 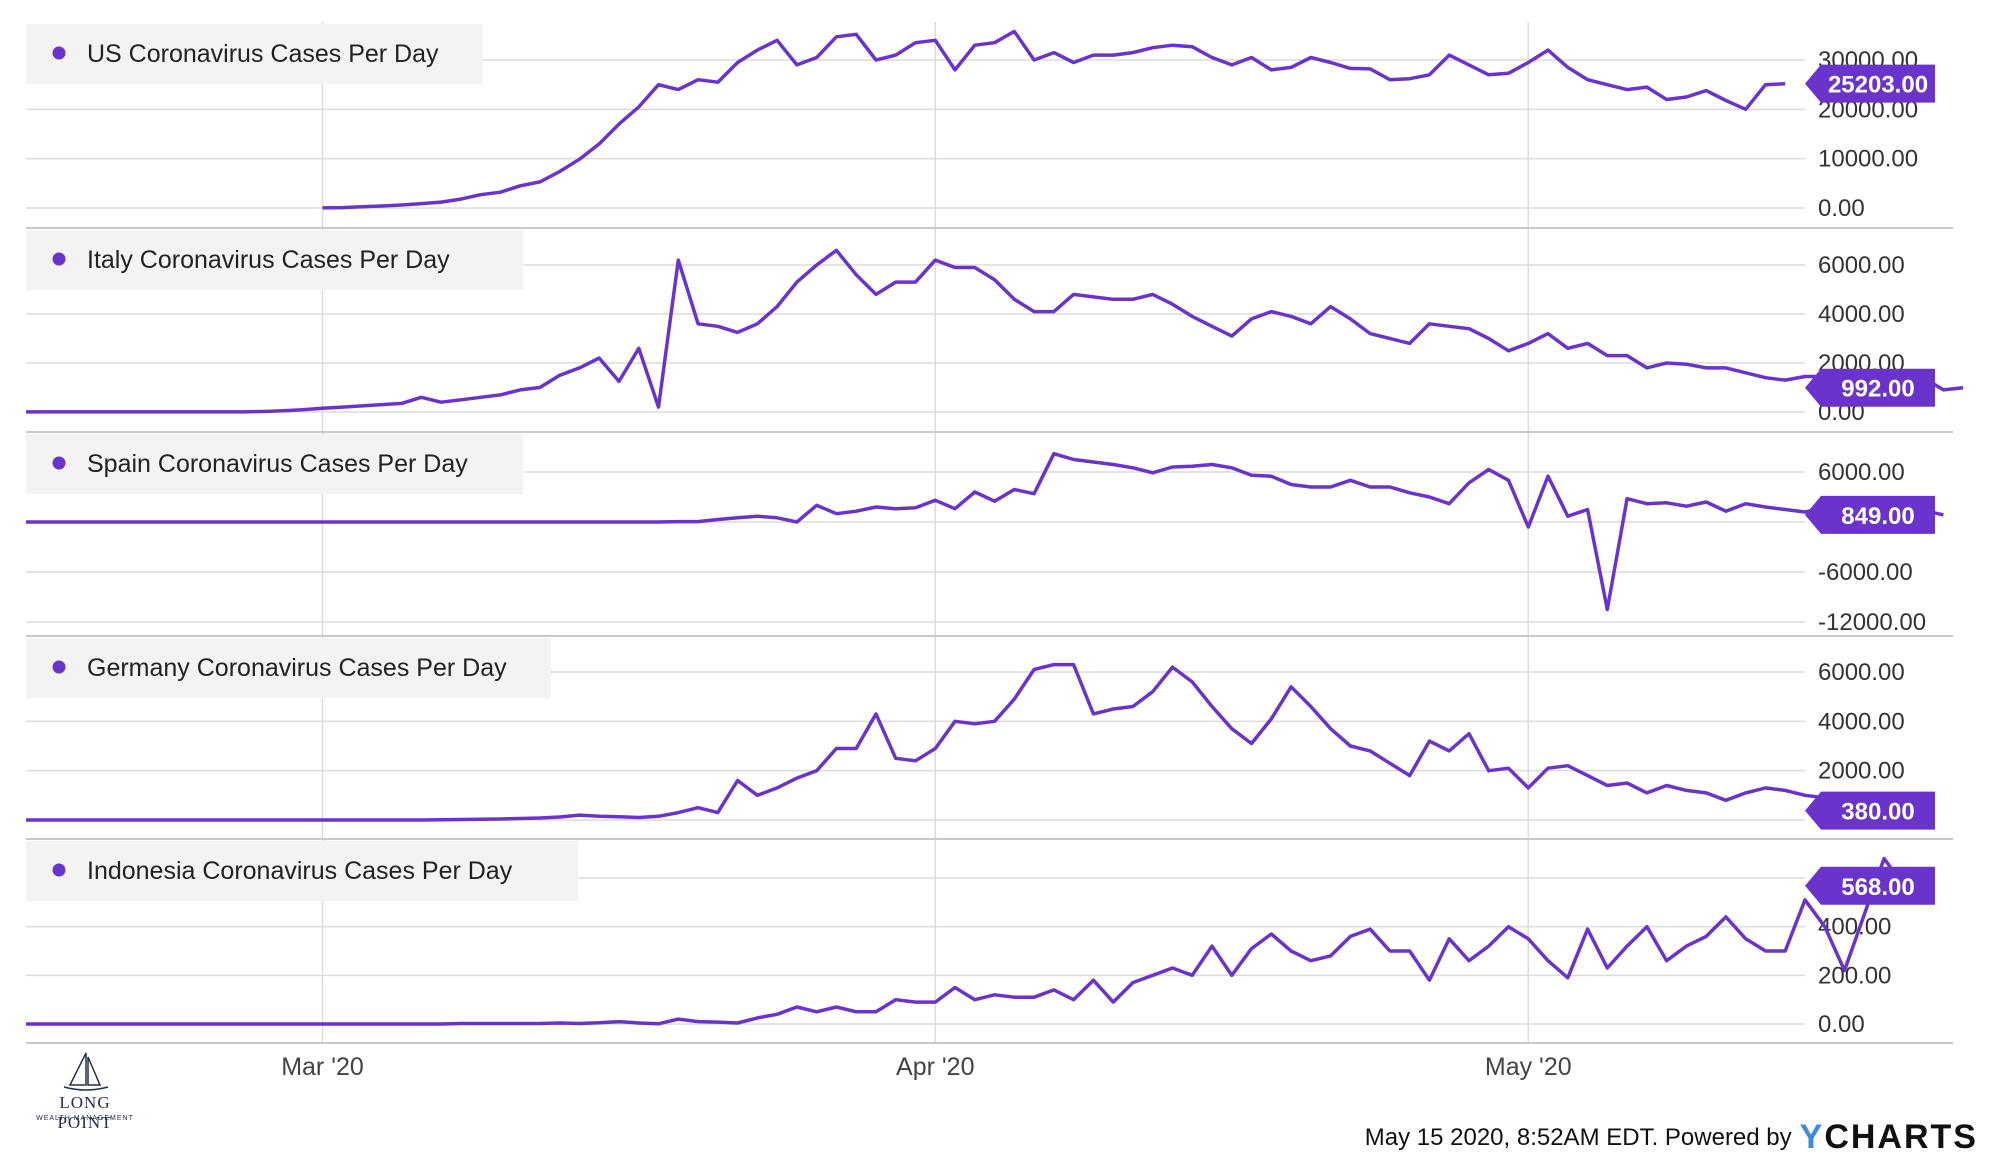 I want to click on legend-label: Indonesia Coronavirus Cases Per Day, so click(x=300, y=871).